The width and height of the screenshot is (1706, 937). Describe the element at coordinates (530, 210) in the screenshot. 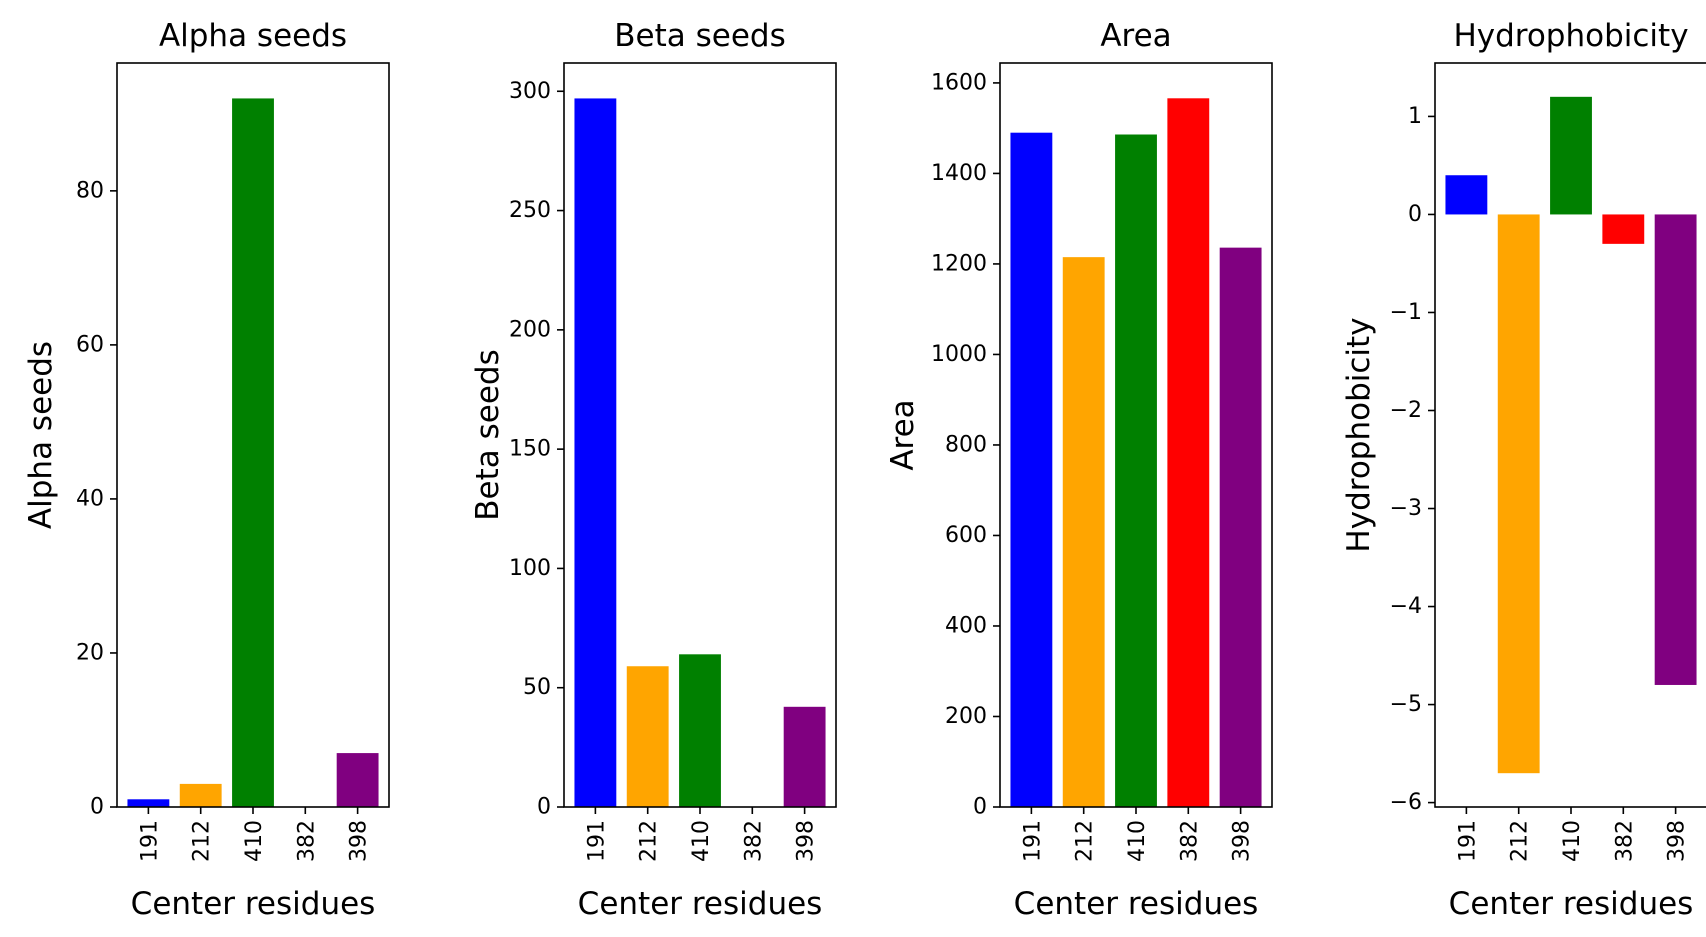

I see `y-tick-label: 250` at that location.